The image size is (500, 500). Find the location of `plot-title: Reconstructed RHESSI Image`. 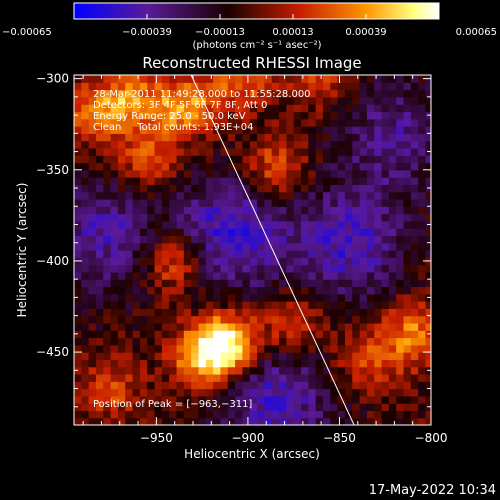

plot-title: Reconstructed RHESSI Image is located at coordinates (251, 63).